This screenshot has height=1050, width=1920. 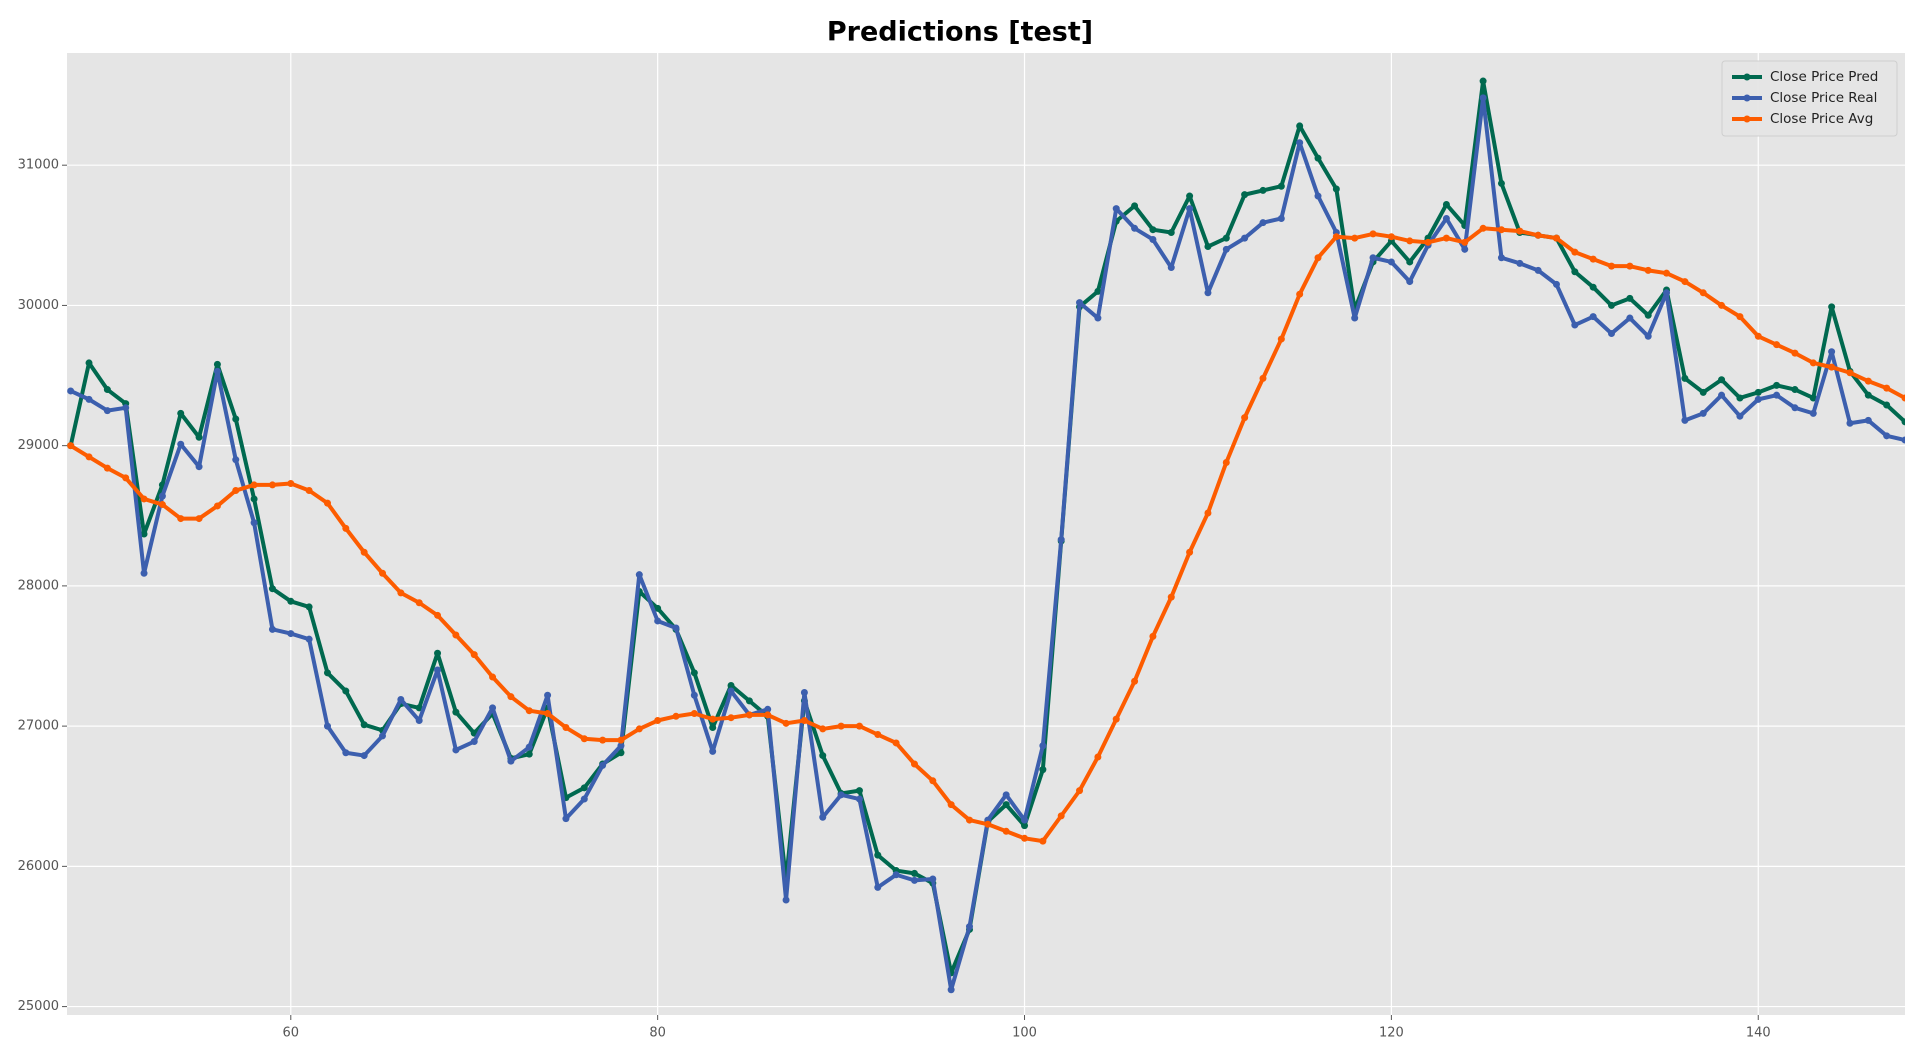 I want to click on legend-marker, so click(x=1747, y=119).